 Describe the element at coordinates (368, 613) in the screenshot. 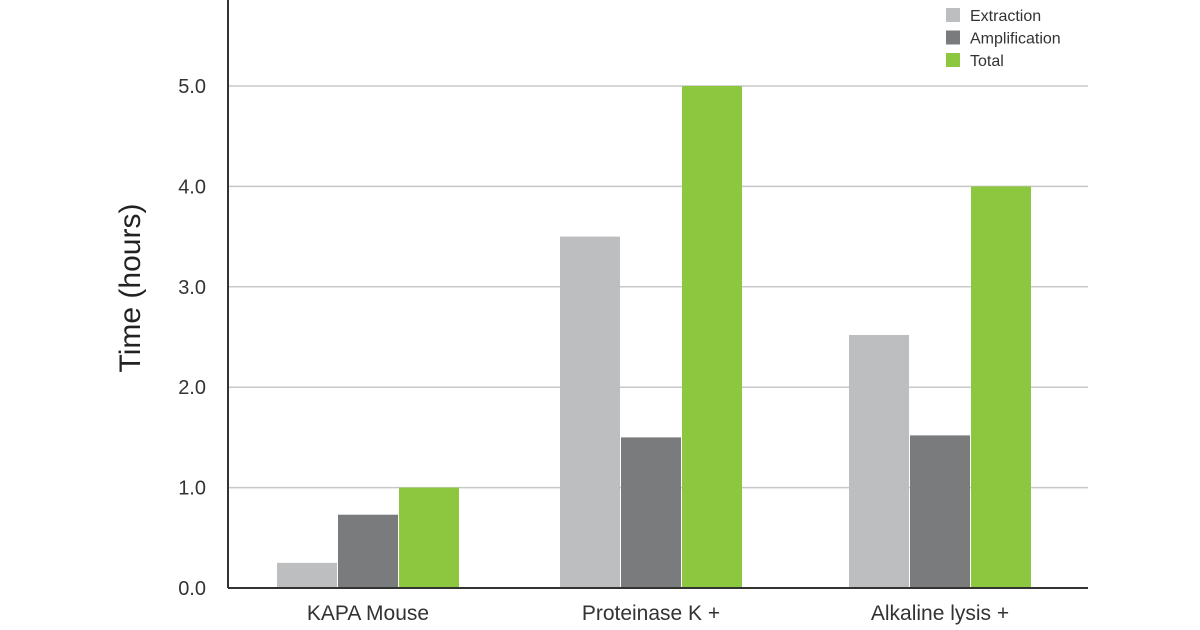

I see `category-label: KAPA Mouse` at that location.